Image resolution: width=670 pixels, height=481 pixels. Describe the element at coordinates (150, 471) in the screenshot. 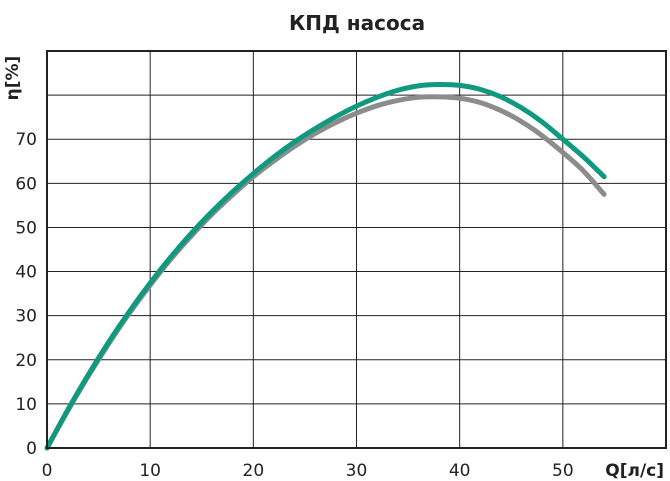

I see `x-tick-label: 10` at that location.